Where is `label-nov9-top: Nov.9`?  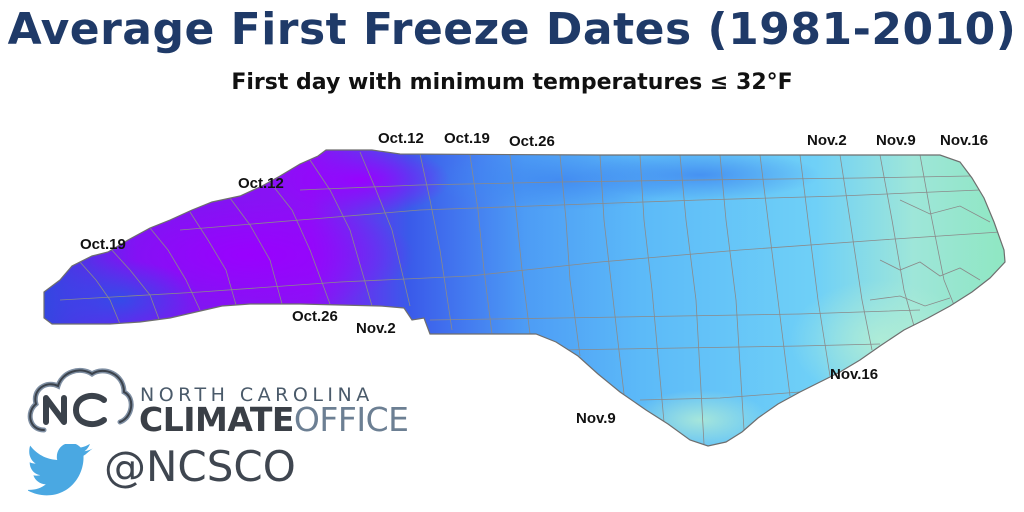
label-nov9-top: Nov.9 is located at coordinates (896, 140).